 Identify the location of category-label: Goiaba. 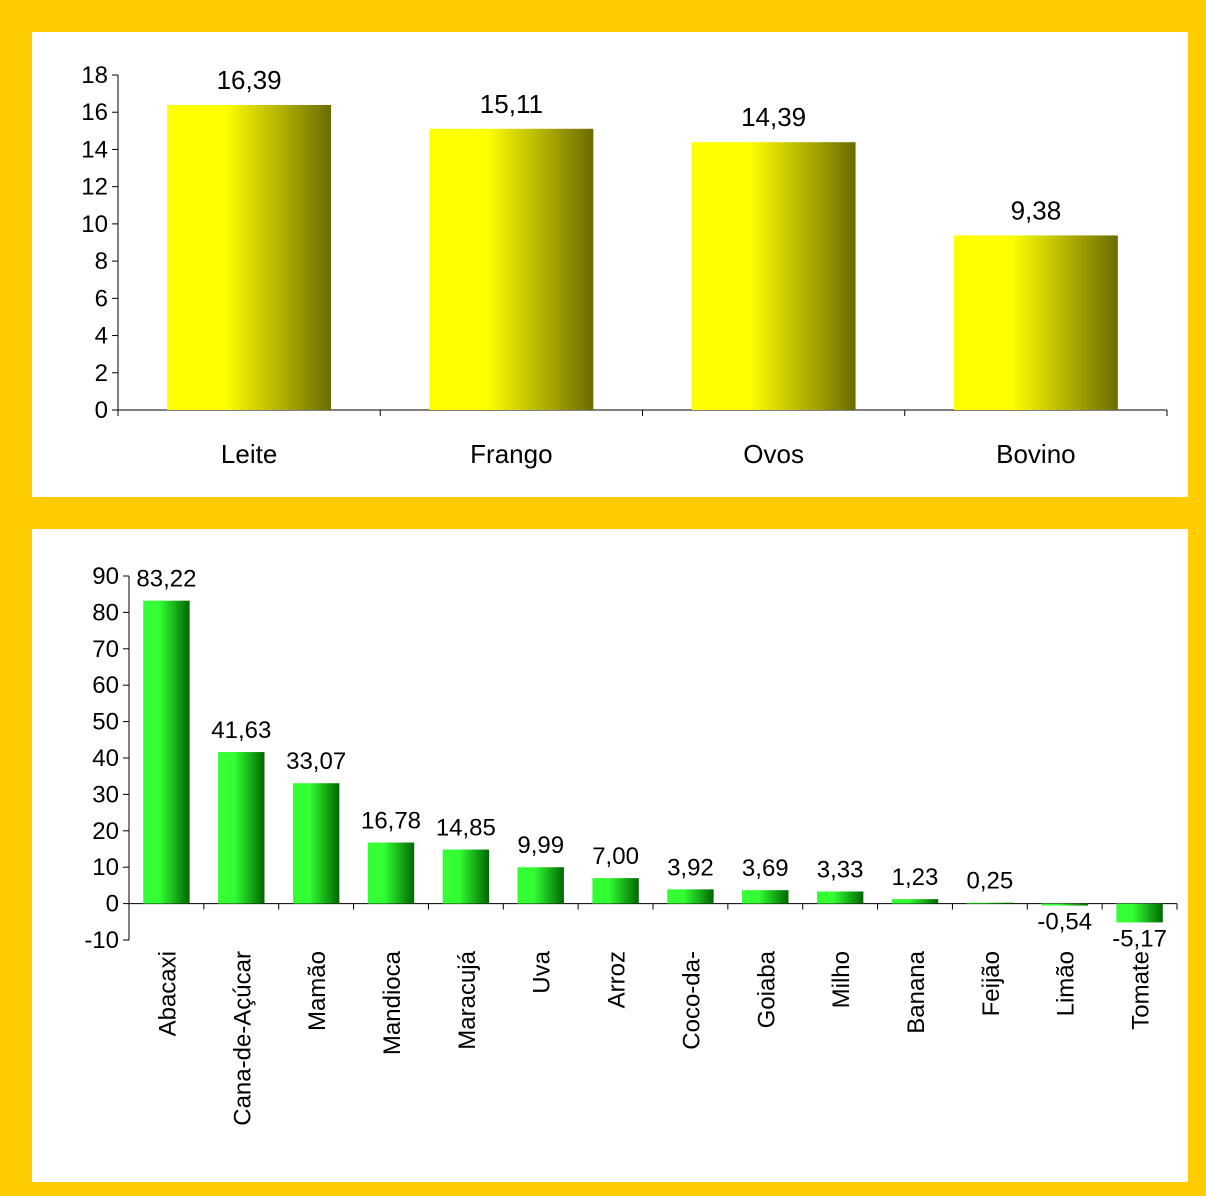
(766, 989).